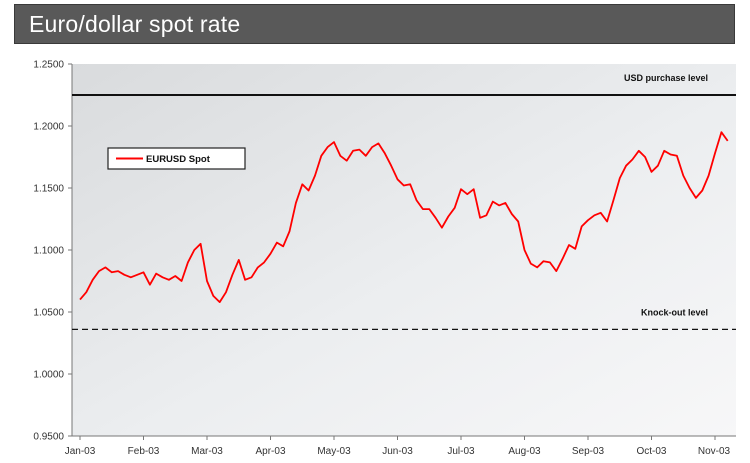 The image size is (750, 463). What do you see at coordinates (48, 437) in the screenshot?
I see `y-tick-label: 0.9500` at bounding box center [48, 437].